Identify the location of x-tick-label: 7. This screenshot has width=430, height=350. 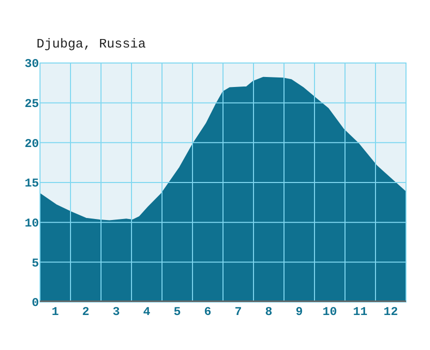
(238, 312).